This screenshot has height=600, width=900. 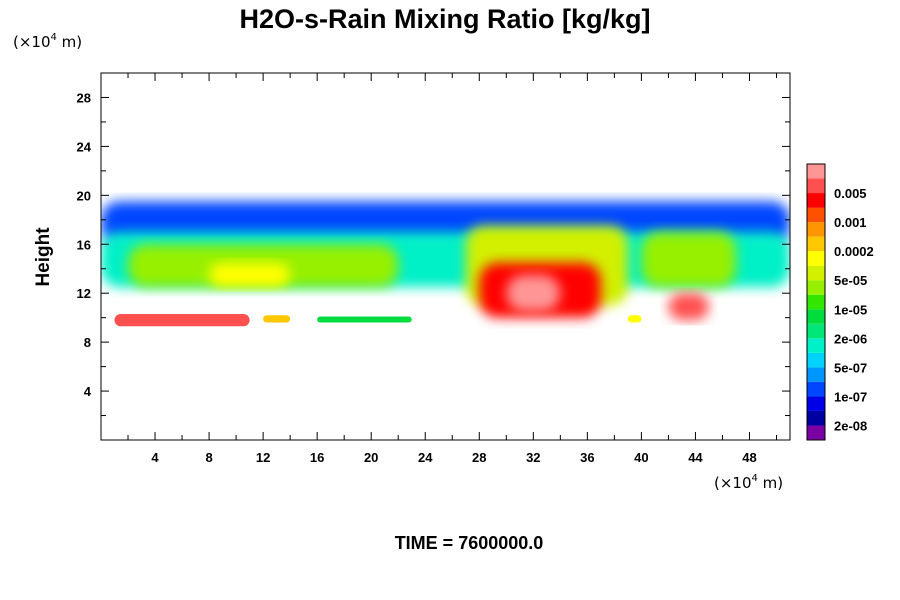 I want to click on colorbar-label-4: 2e-06, so click(x=850, y=338).